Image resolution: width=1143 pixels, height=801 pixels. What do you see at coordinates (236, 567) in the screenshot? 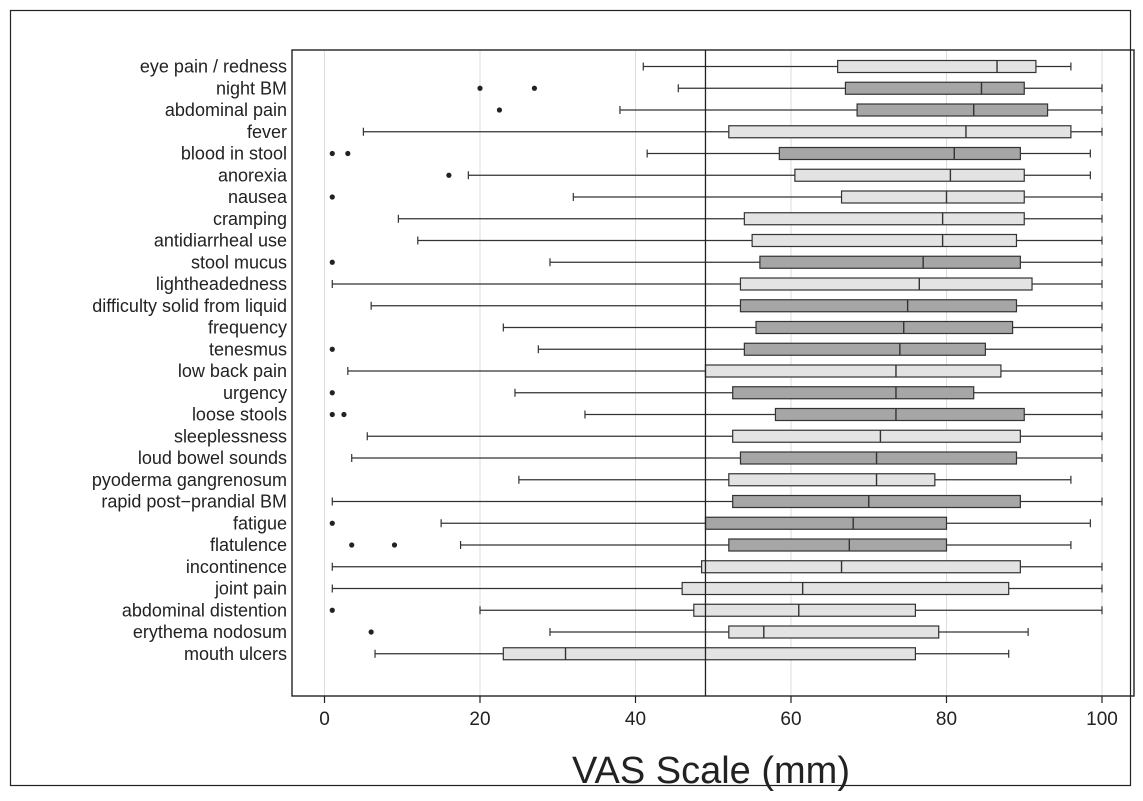
I see `category-label: incontinence` at bounding box center [236, 567].